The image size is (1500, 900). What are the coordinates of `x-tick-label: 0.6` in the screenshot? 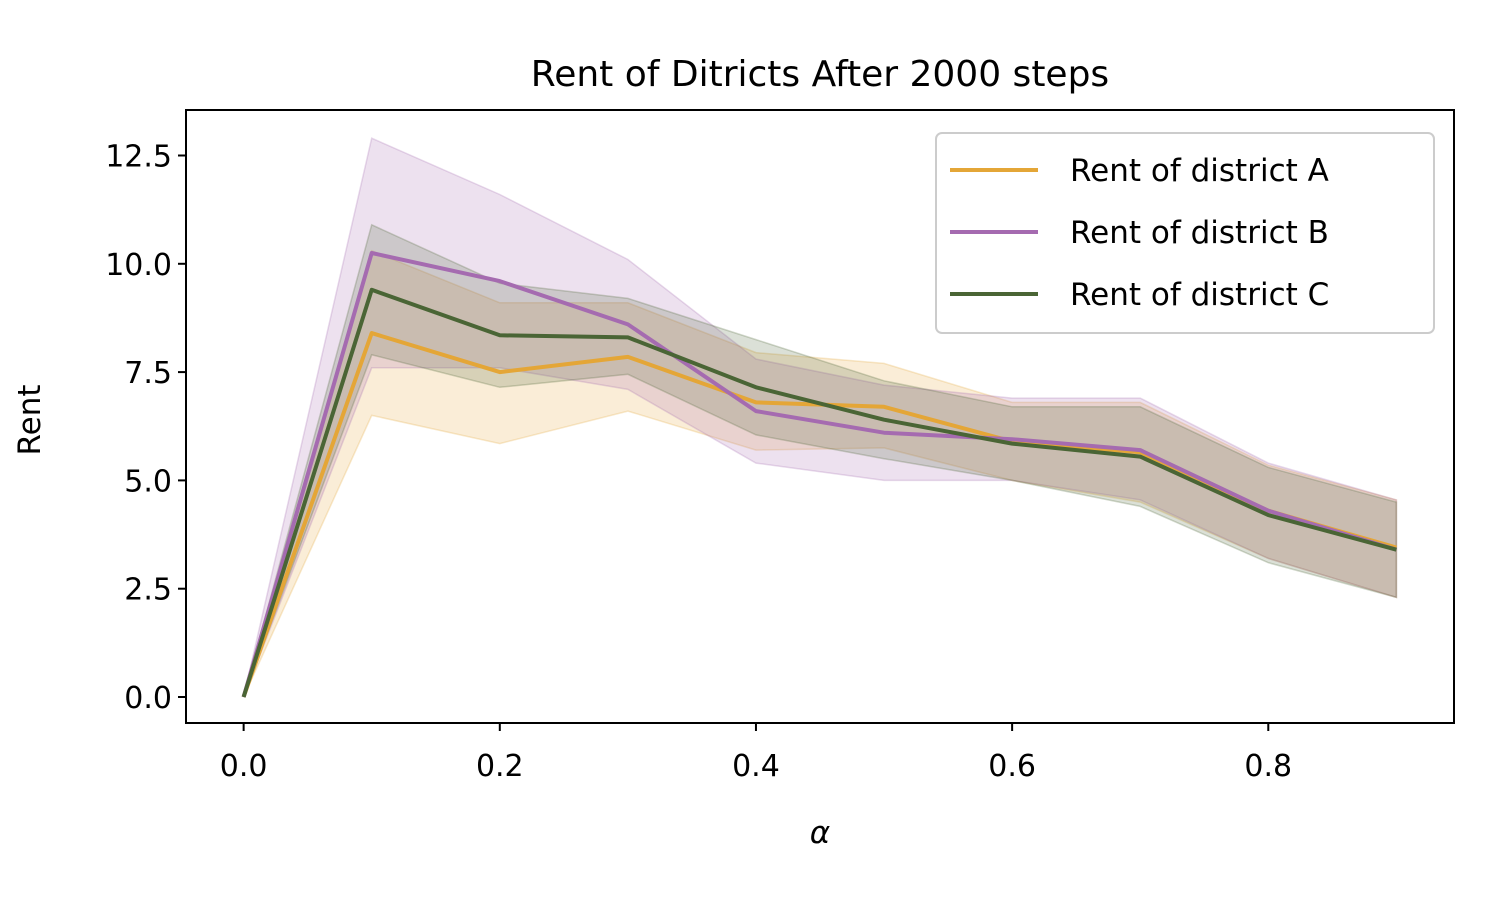 It's located at (1012, 766).